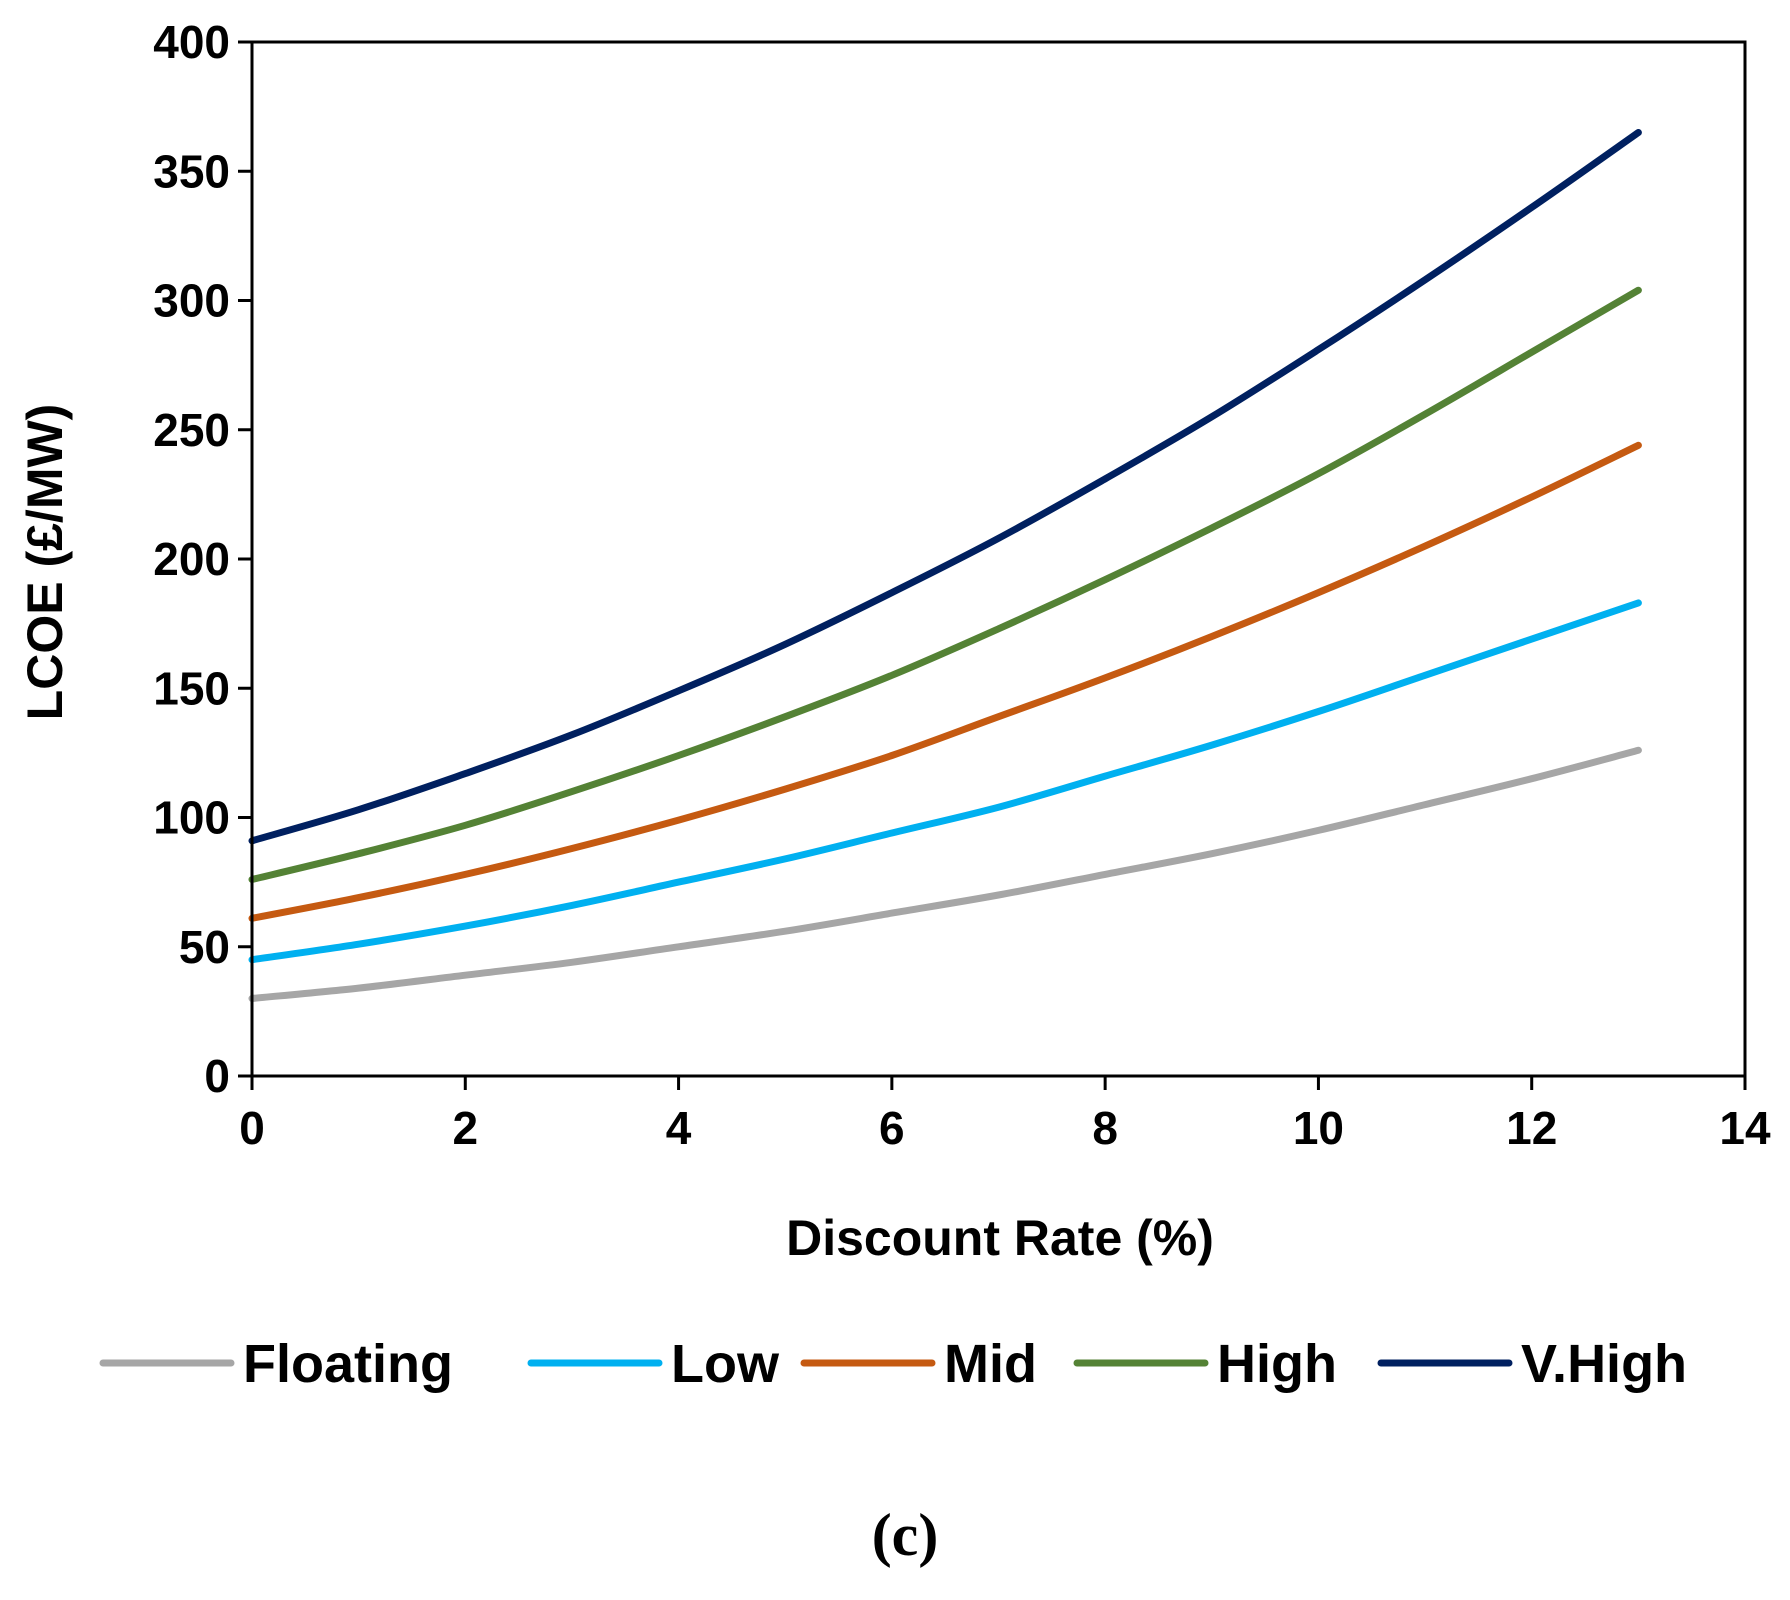 Image resolution: width=1790 pixels, height=1600 pixels. I want to click on legend-label: Floating, so click(348, 1364).